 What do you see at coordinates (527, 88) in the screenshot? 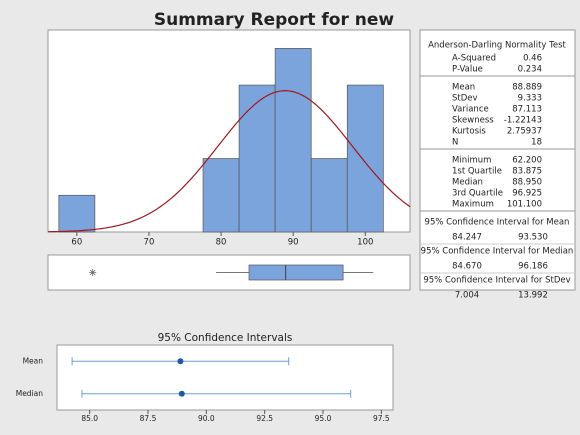
I see `stat-value: 88.889` at bounding box center [527, 88].